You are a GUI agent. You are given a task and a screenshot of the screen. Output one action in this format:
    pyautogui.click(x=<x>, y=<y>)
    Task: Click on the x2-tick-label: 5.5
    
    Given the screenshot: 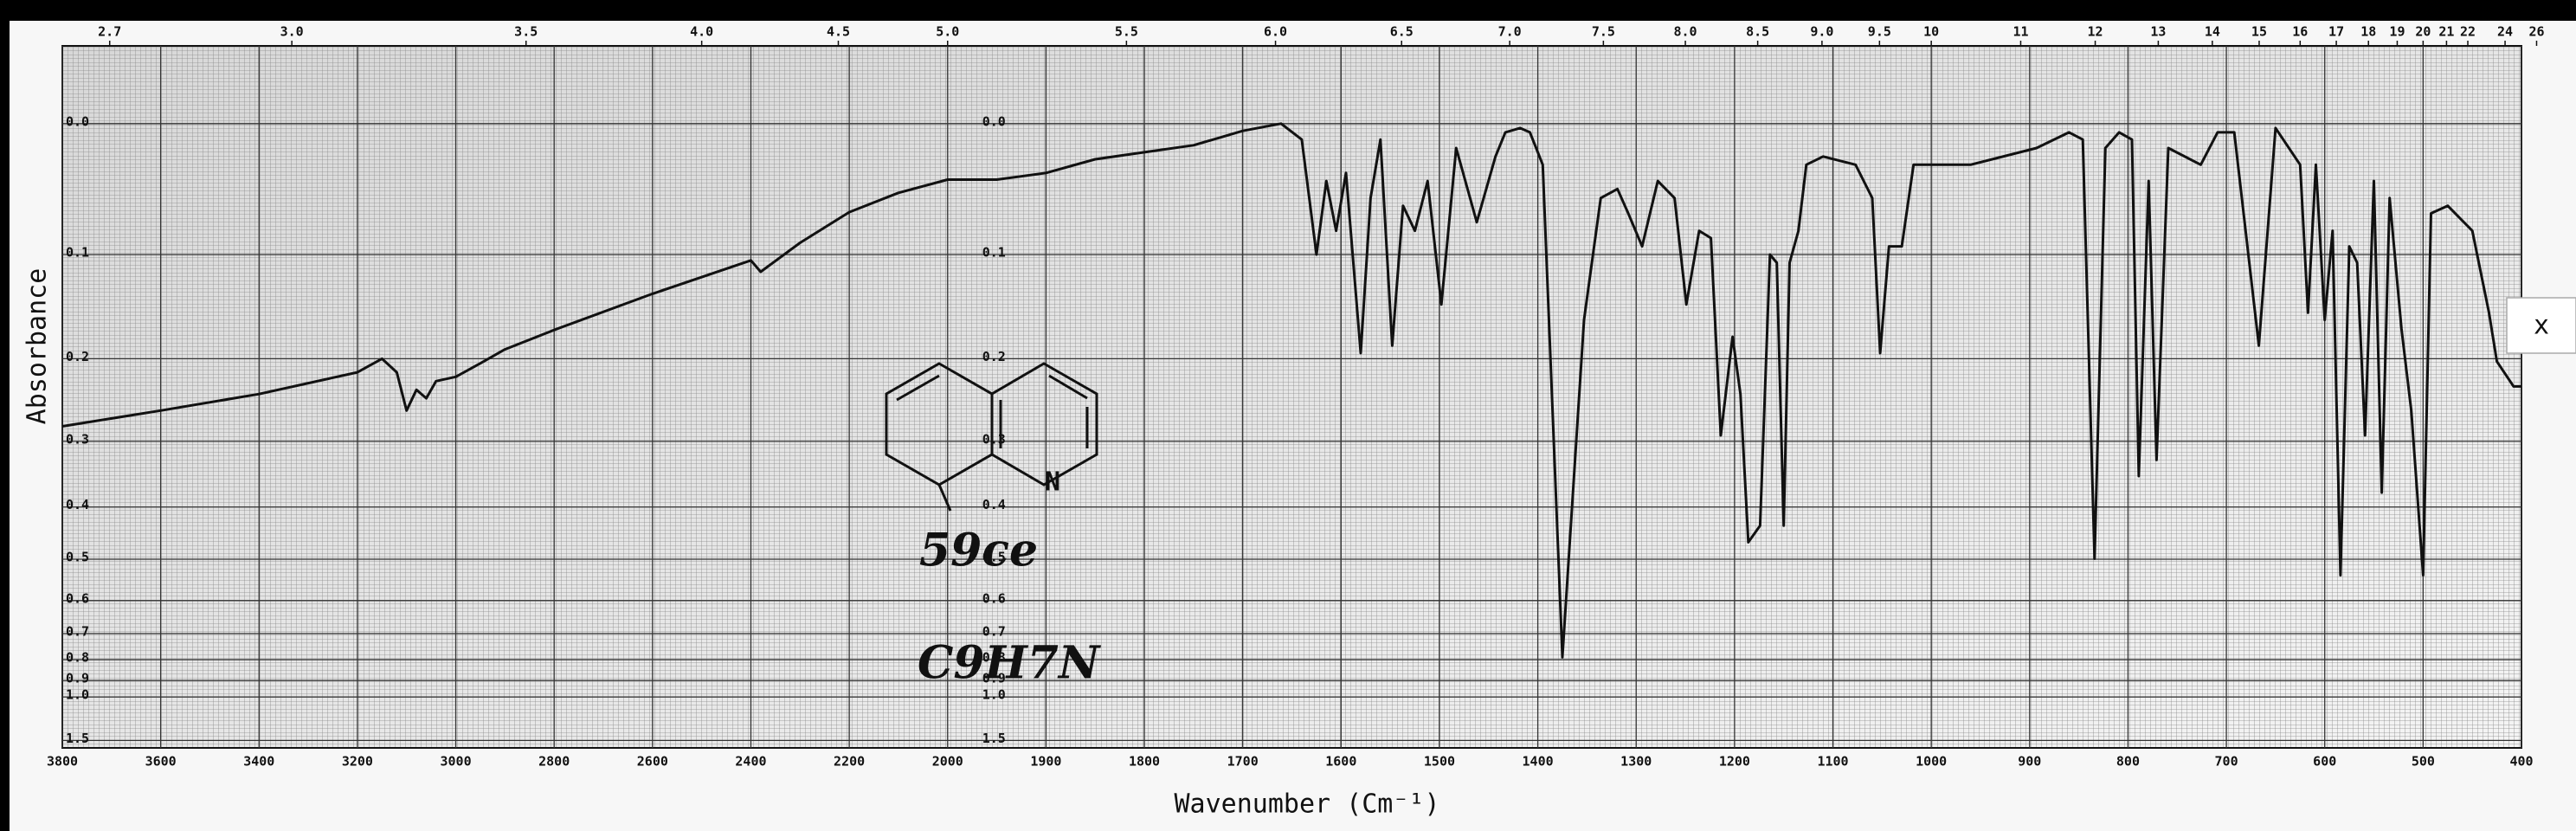 What is the action you would take?
    pyautogui.click(x=1126, y=32)
    